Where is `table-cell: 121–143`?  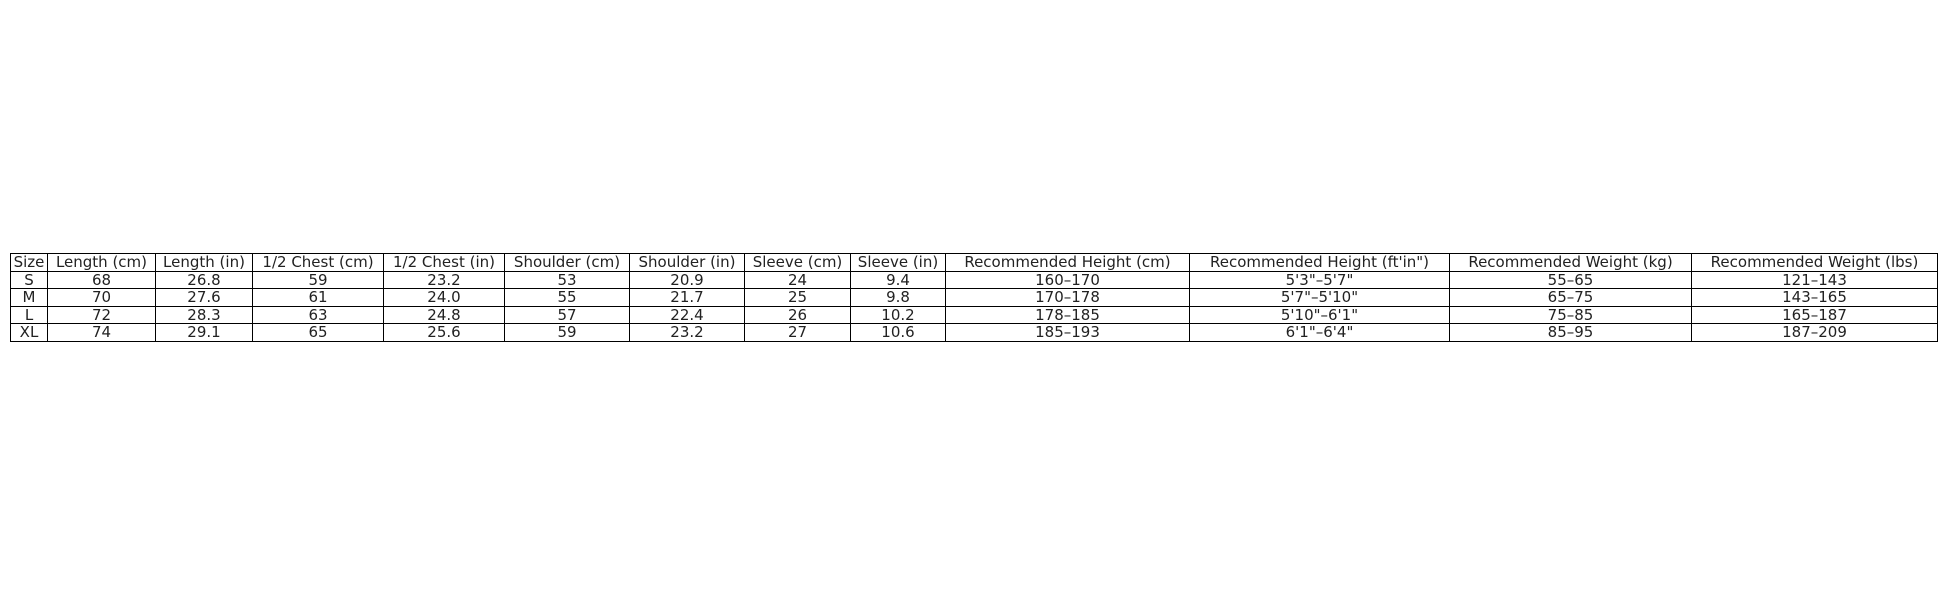 table-cell: 121–143 is located at coordinates (1814, 279).